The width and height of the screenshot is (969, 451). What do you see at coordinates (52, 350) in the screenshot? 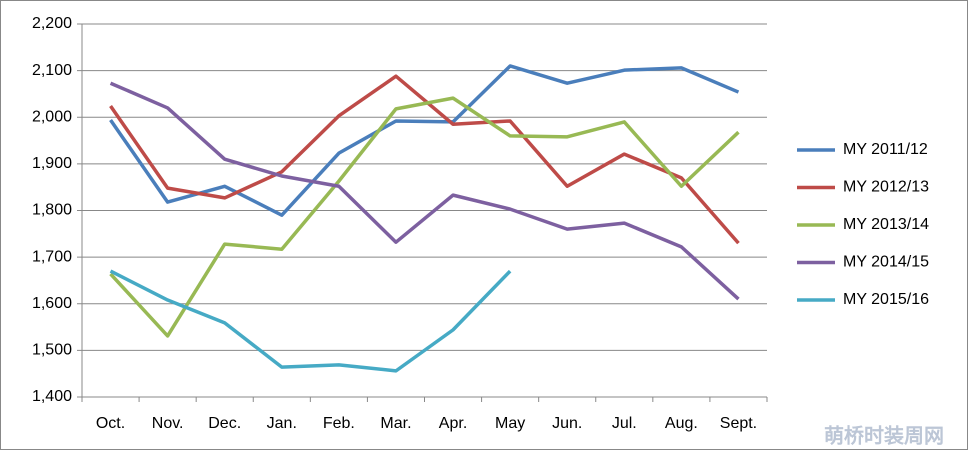
I see `y-tick-label: 1,500` at bounding box center [52, 350].